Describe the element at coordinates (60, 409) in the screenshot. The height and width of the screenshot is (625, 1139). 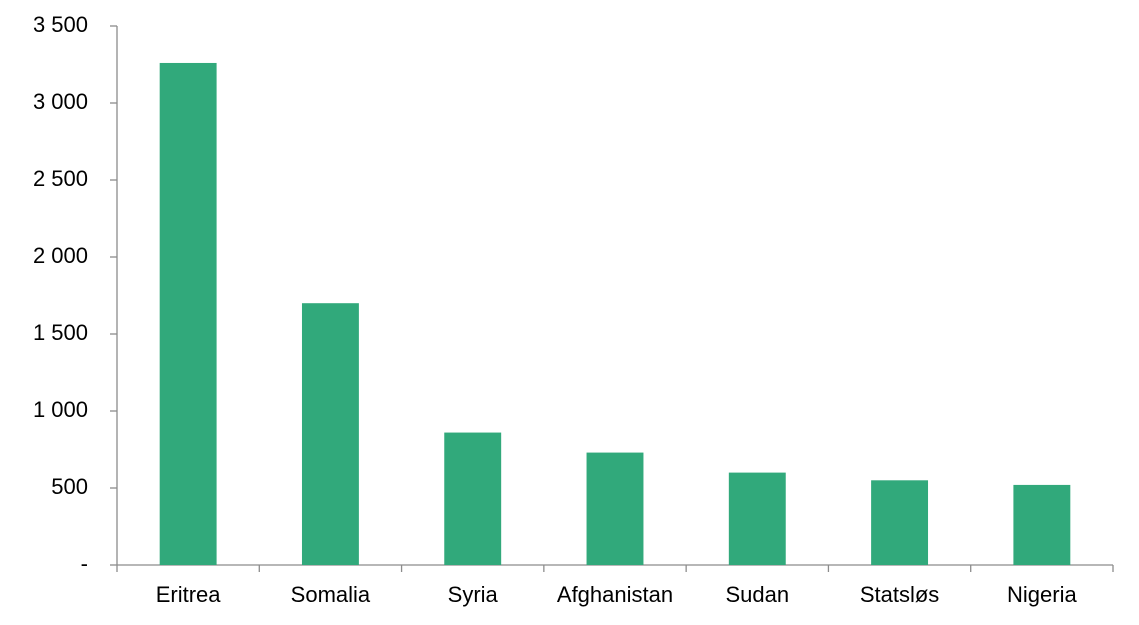
I see `y-tick-label: 1 000` at that location.